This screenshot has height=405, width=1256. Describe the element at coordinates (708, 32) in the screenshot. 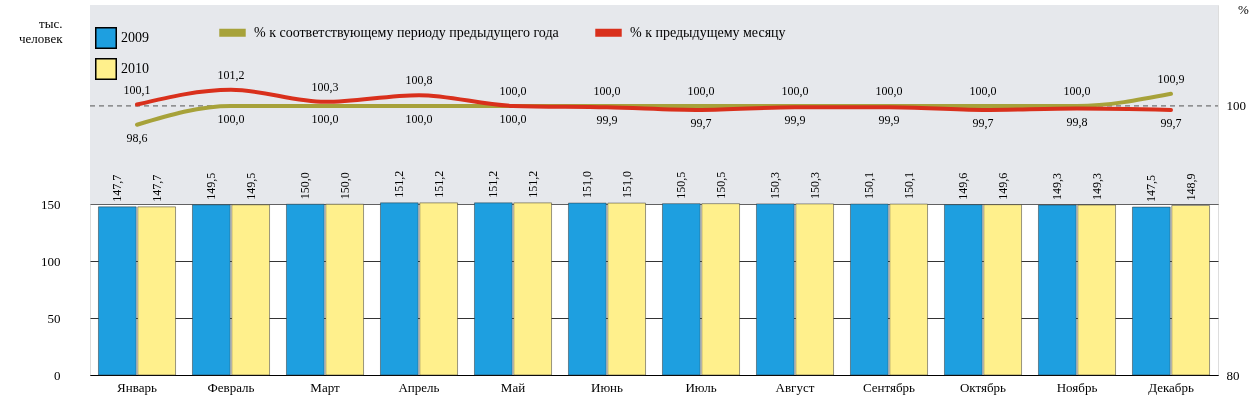

I see `legend-label: % к предыдущему месяцу` at that location.